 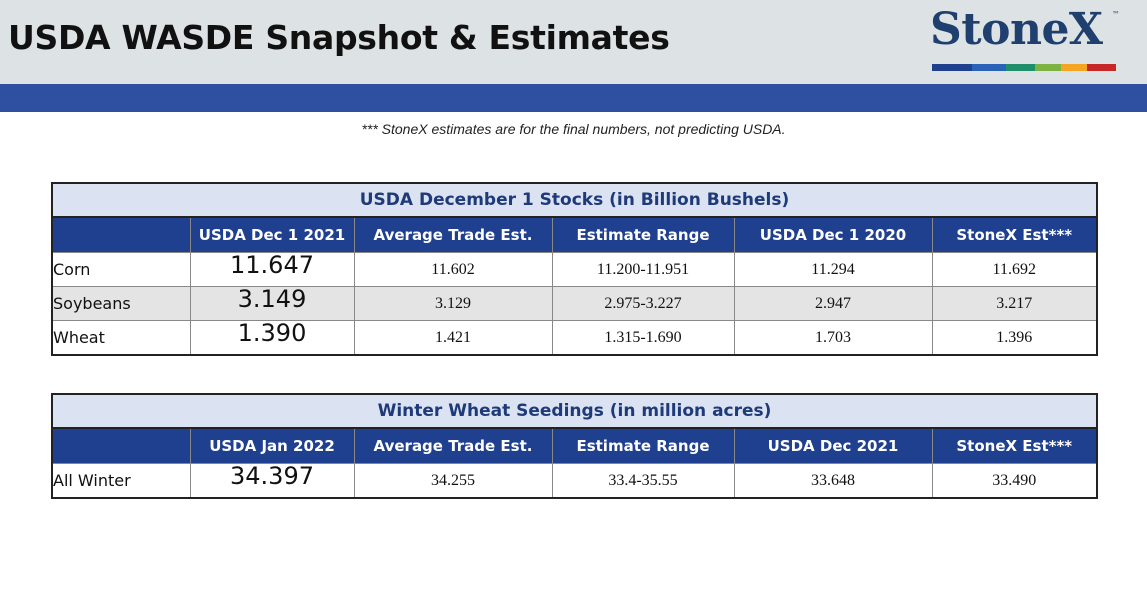 I want to click on header-bar: USDA WASDE Snapshot & Estimates StoneX ™, so click(x=573, y=42).